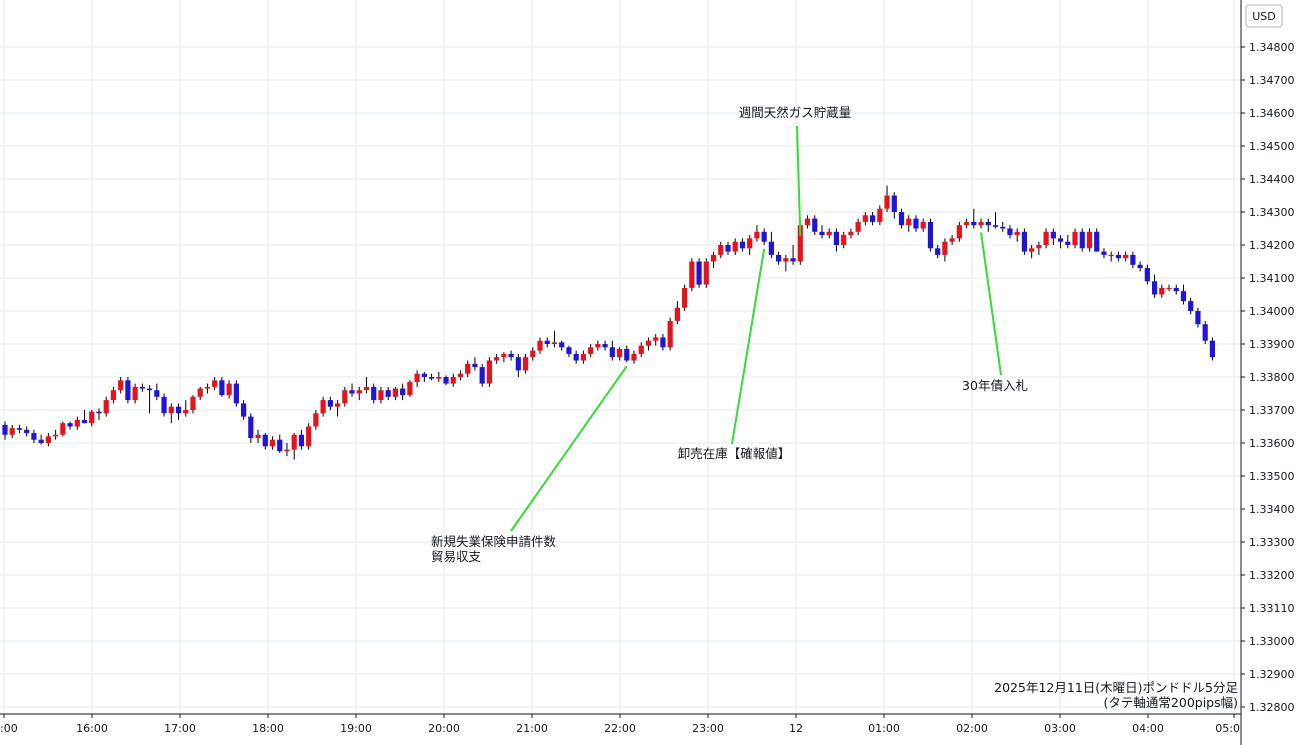 The height and width of the screenshot is (745, 1300). Describe the element at coordinates (1264, 16) in the screenshot. I see `currency-label-box` at that location.